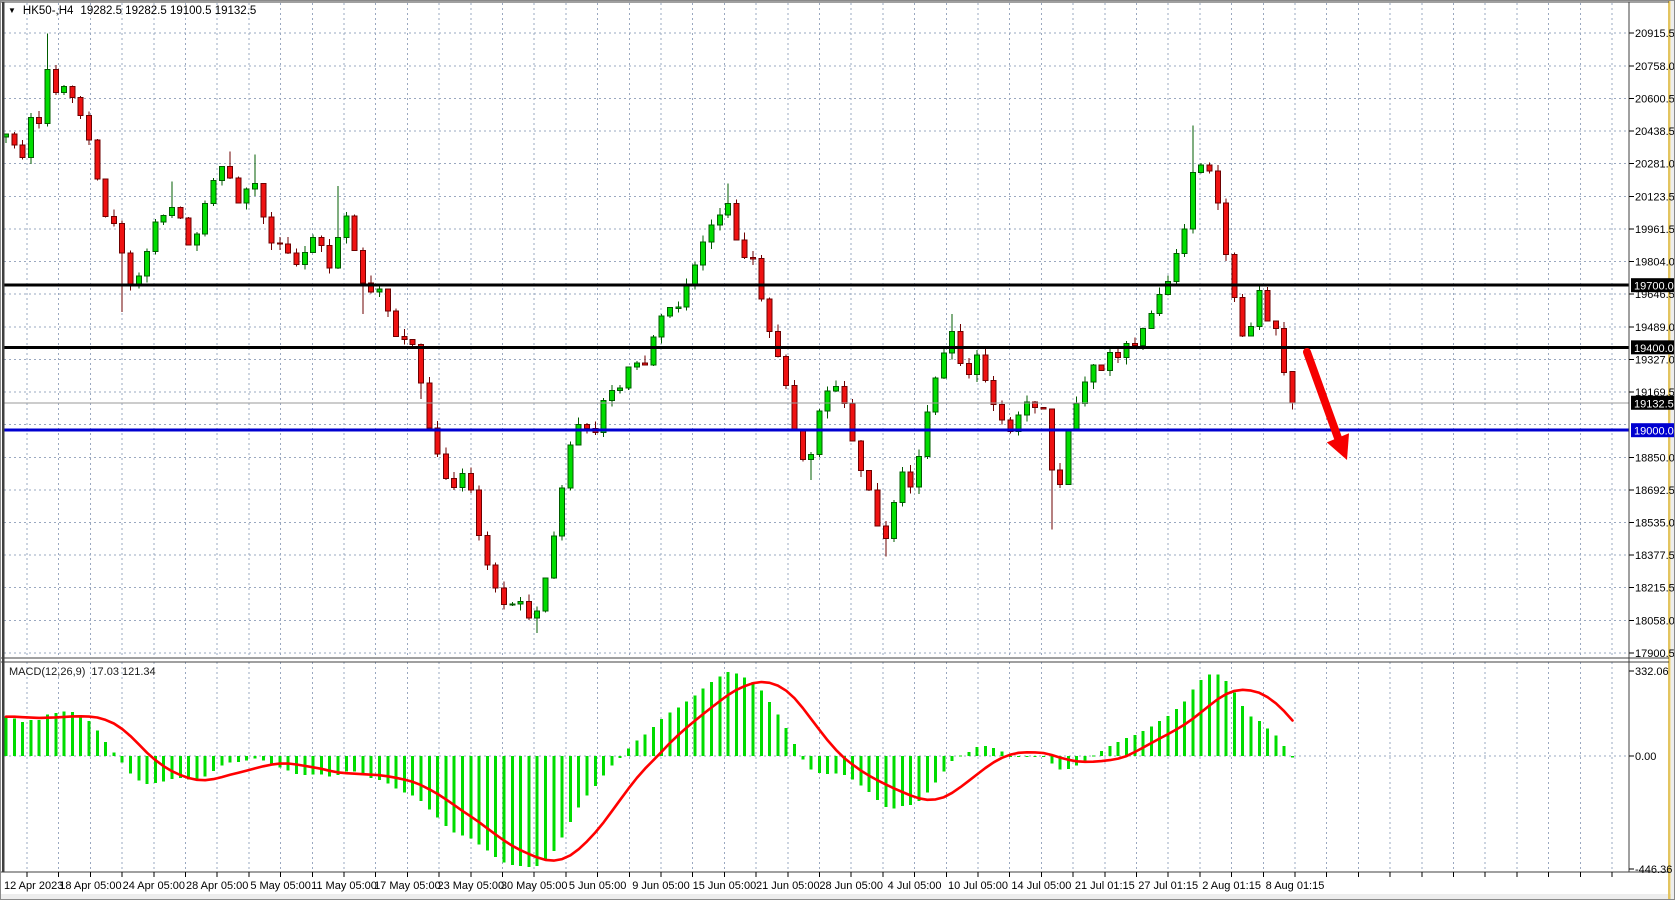  I want to click on time-tick-label: 15 Jun 05:00, so click(725, 886).